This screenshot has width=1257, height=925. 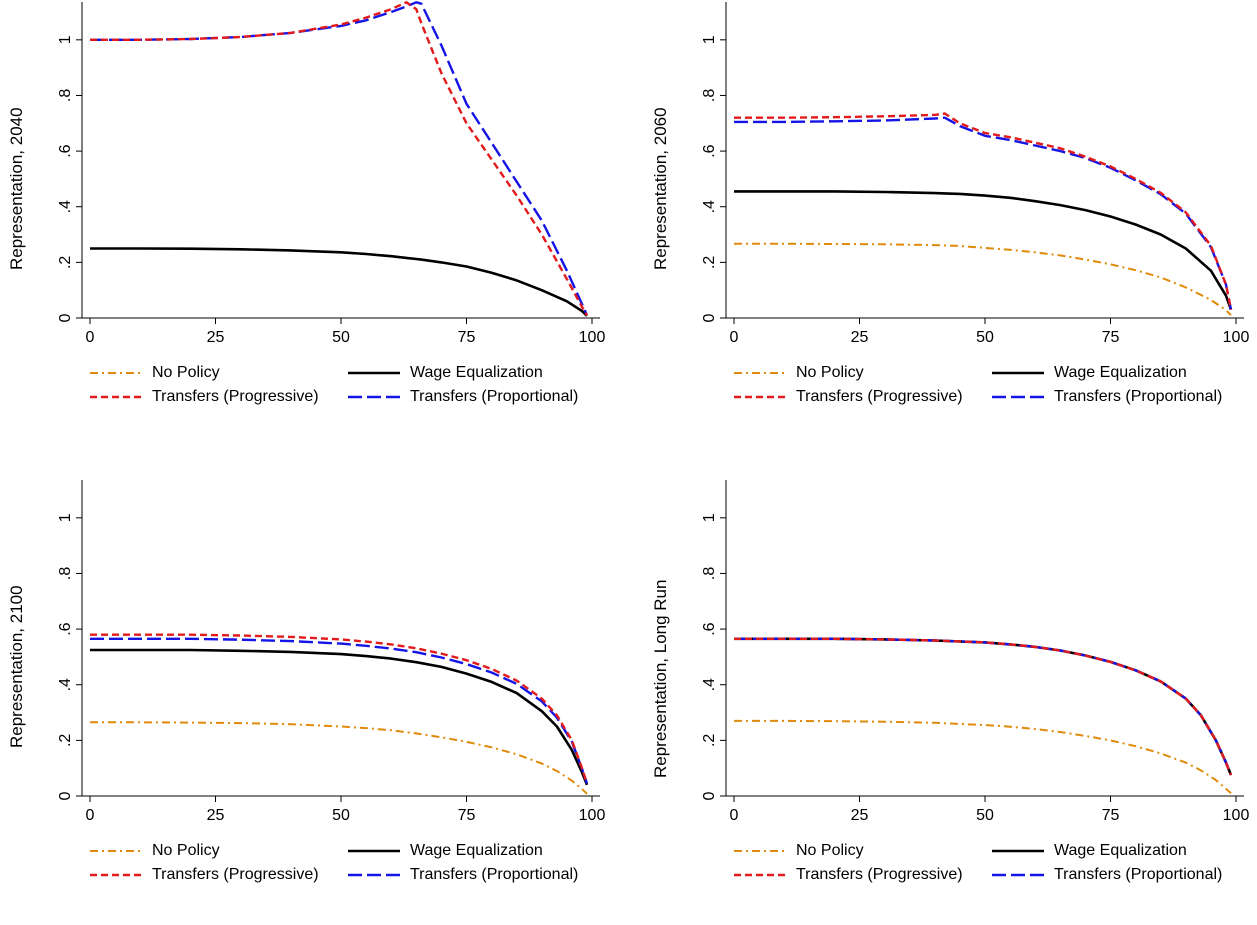 I want to click on y-axis-label: Representation, 2040, so click(x=16, y=188).